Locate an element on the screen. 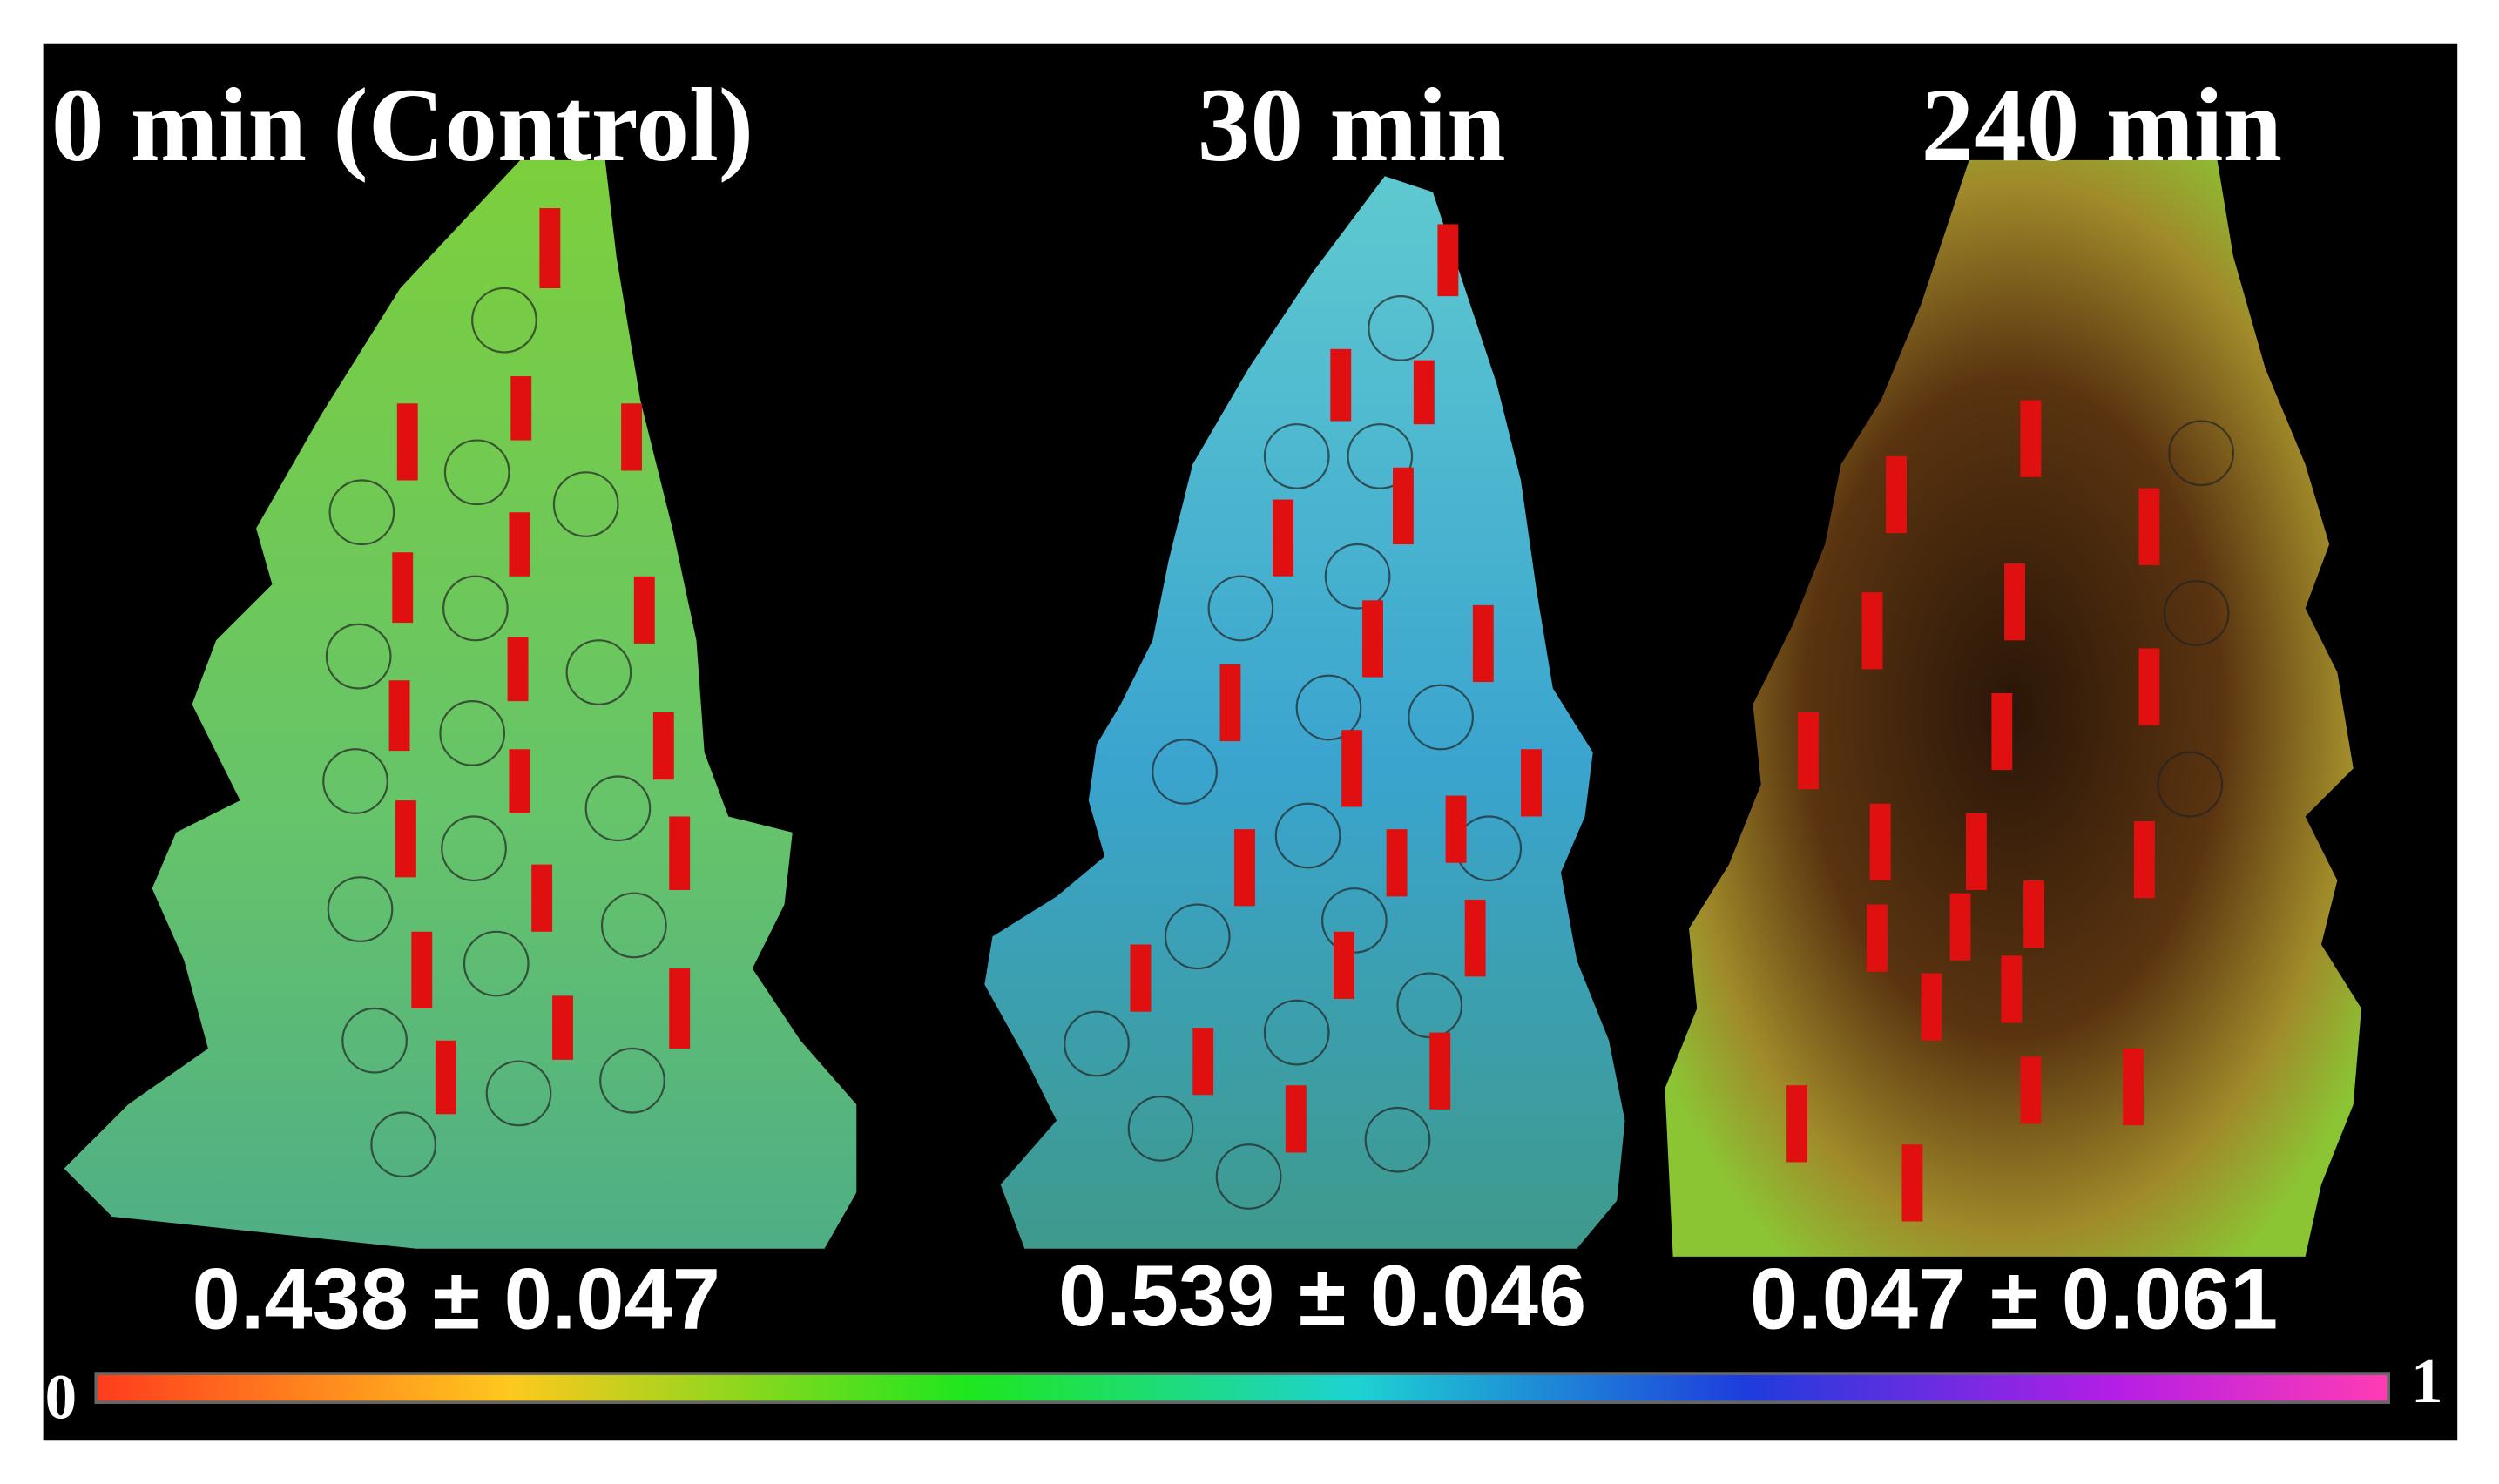  panel-title: 0 min (Control) is located at coordinates (402, 126).